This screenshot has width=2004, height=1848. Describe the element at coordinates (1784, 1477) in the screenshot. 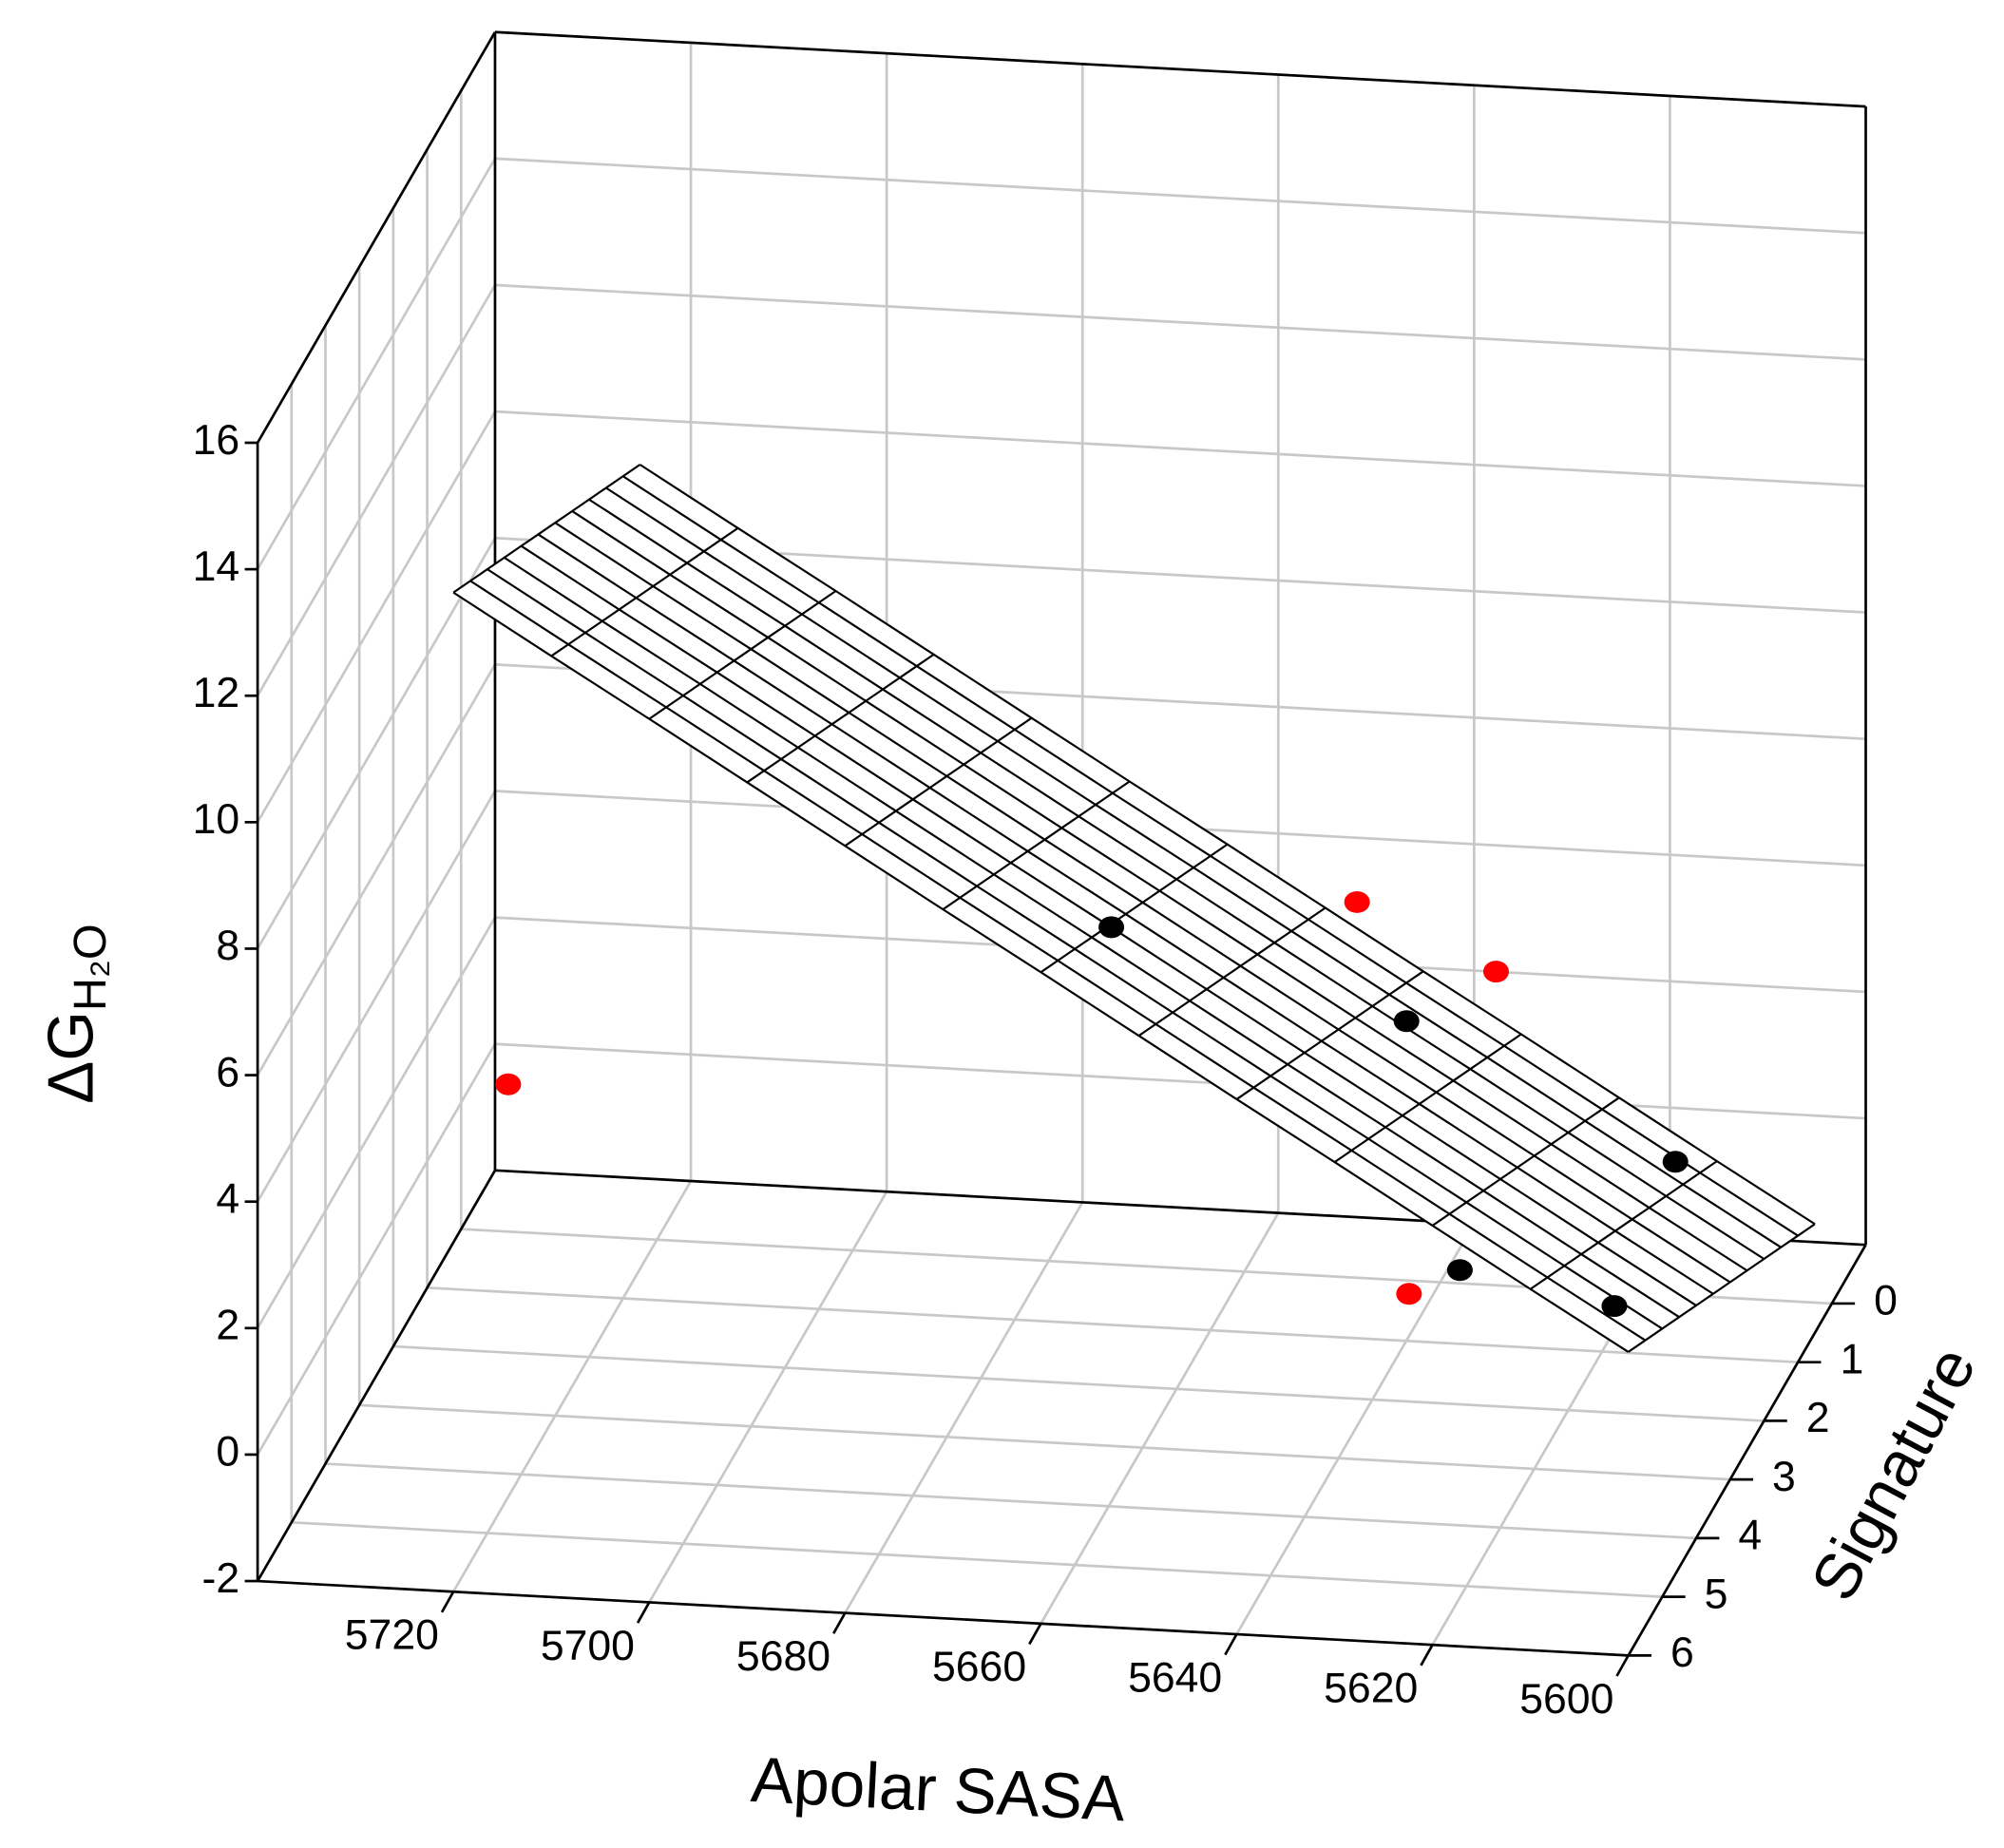

I see `y-tick-label: 3` at that location.